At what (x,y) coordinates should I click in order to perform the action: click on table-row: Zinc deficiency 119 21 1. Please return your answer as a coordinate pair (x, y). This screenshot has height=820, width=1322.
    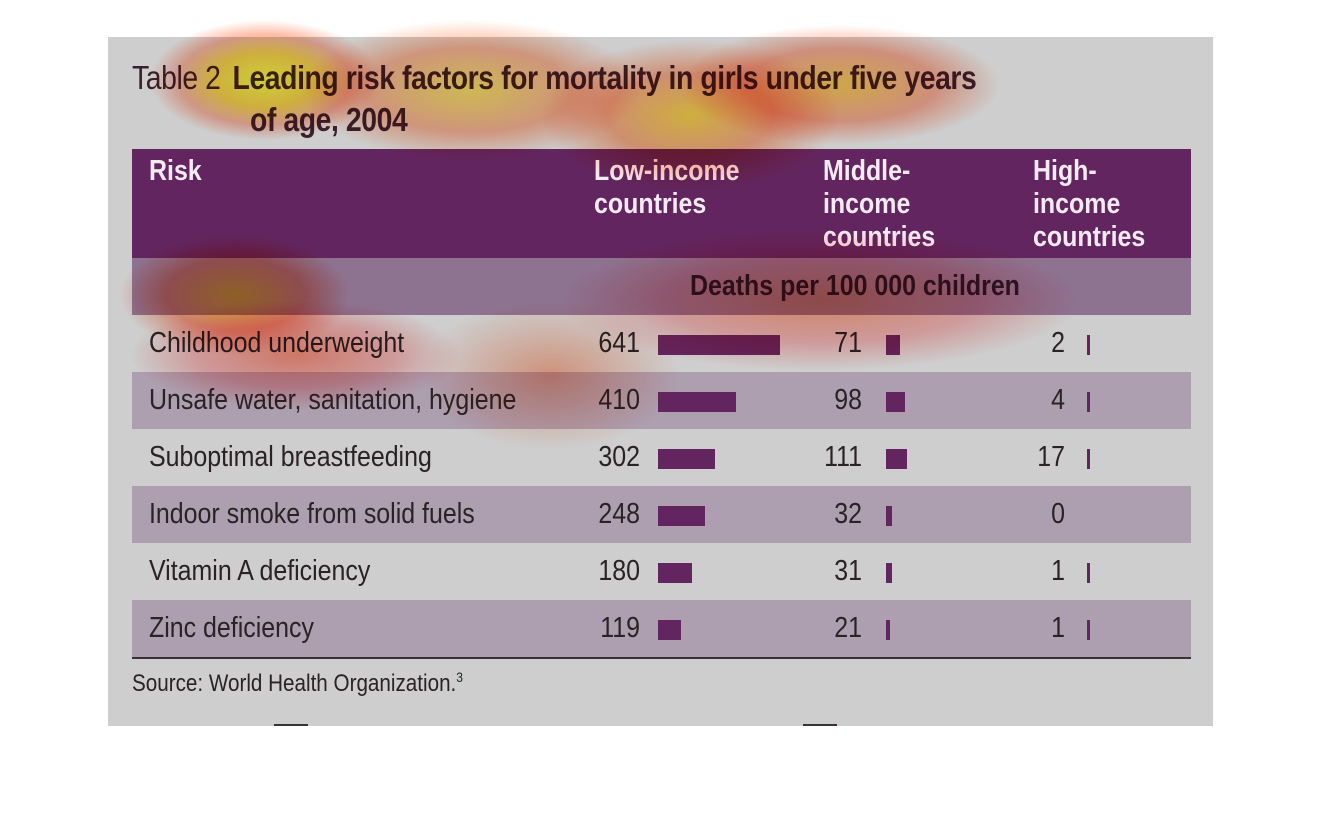
    Looking at the image, I should click on (661, 629).